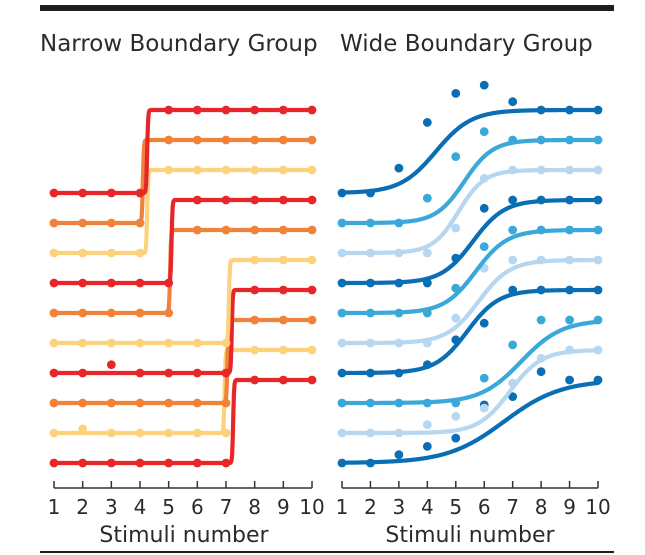 The width and height of the screenshot is (645, 555). Describe the element at coordinates (311, 507) in the screenshot. I see `x-tick-label: 10` at that location.